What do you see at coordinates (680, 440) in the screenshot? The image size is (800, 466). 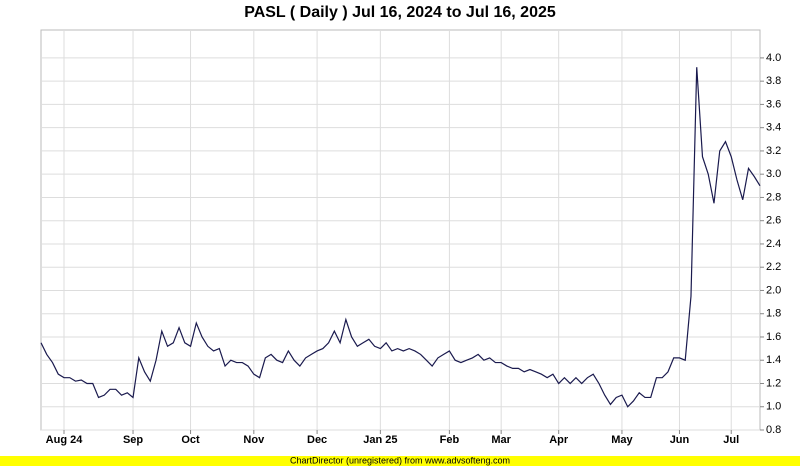 I see `x-tick-label: Jun` at bounding box center [680, 440].